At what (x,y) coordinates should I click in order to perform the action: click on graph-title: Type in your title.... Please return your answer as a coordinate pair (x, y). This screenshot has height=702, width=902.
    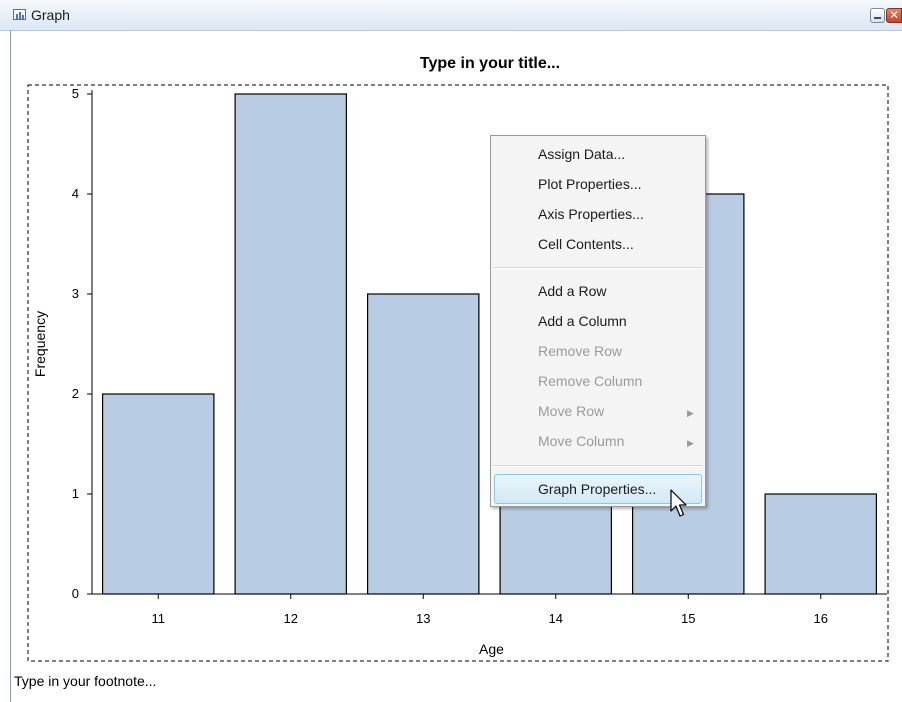
    Looking at the image, I should click on (490, 63).